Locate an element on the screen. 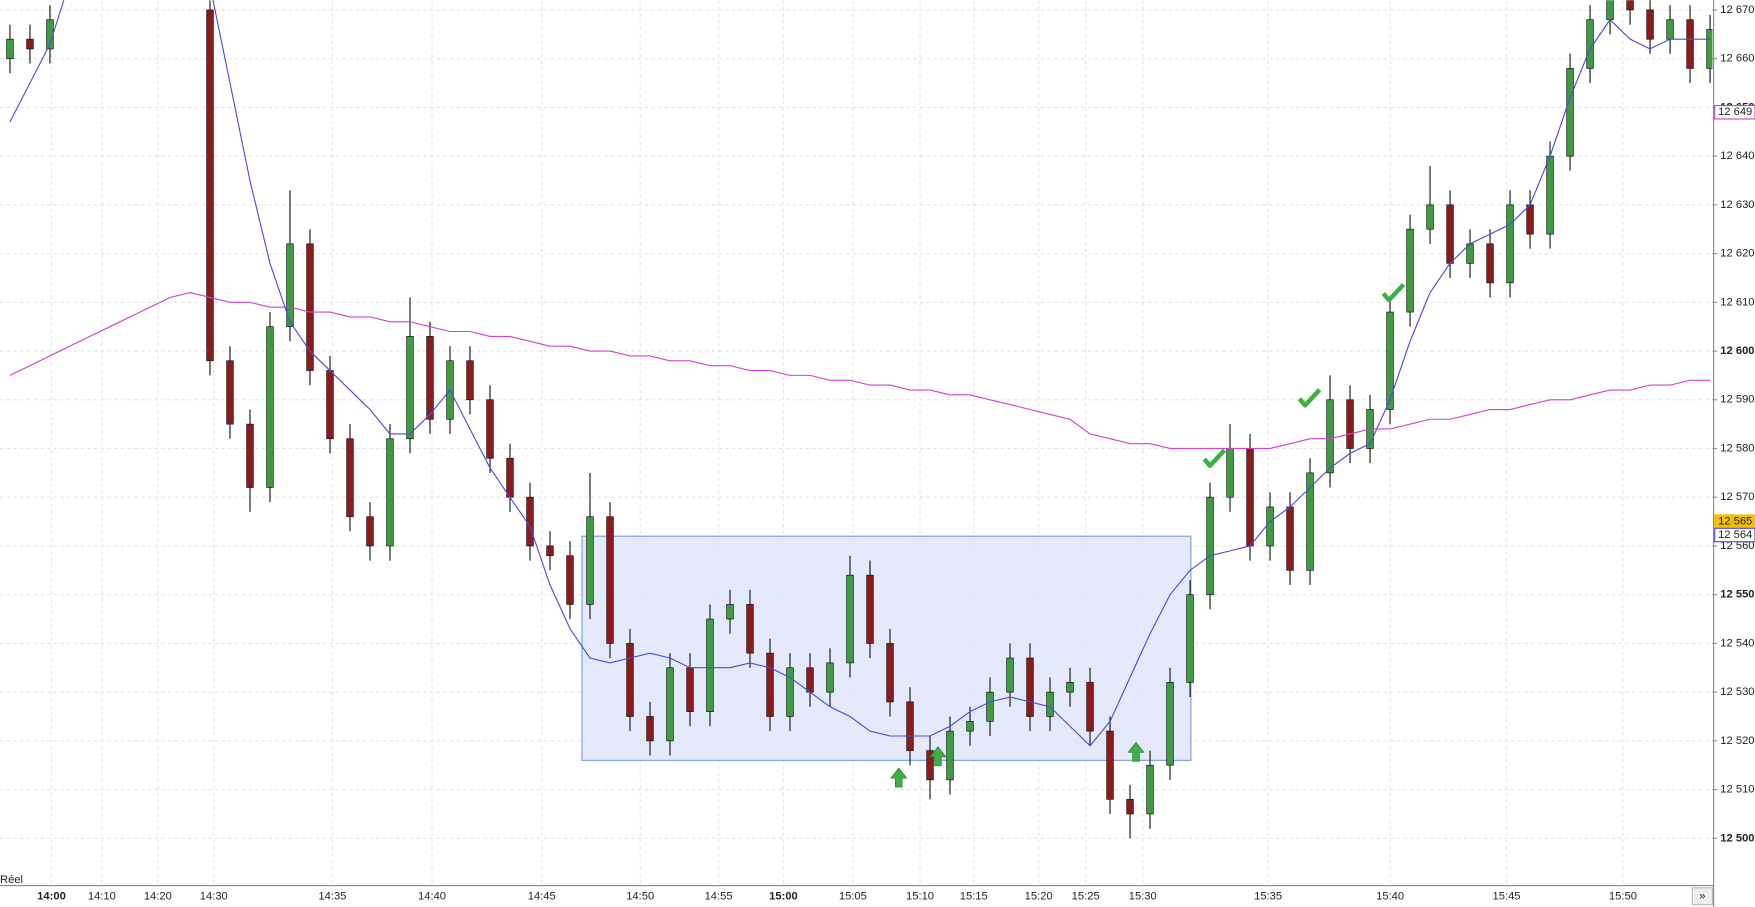 This screenshot has height=907, width=1755. y-tick-label: 12 590 is located at coordinates (1737, 400).